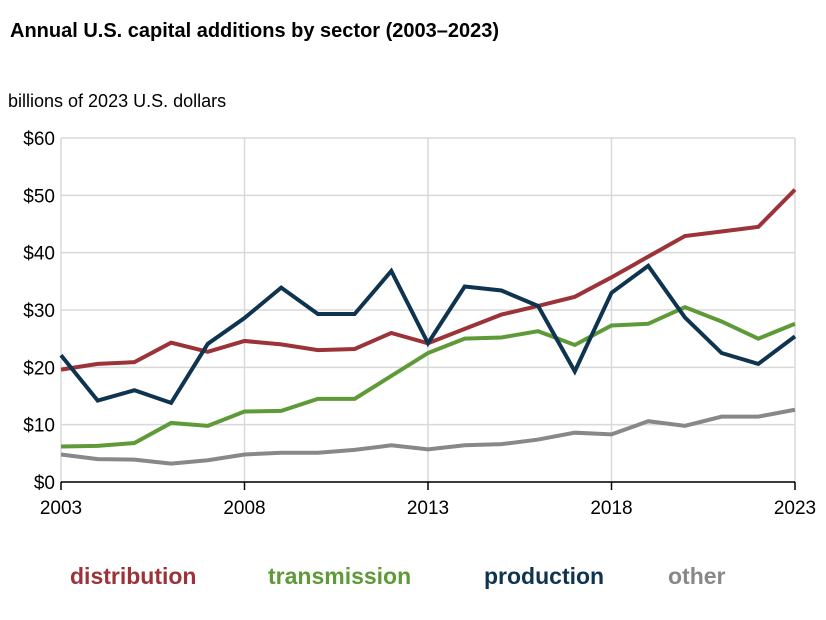  What do you see at coordinates (61, 508) in the screenshot?
I see `x-tick-label: 2003` at bounding box center [61, 508].